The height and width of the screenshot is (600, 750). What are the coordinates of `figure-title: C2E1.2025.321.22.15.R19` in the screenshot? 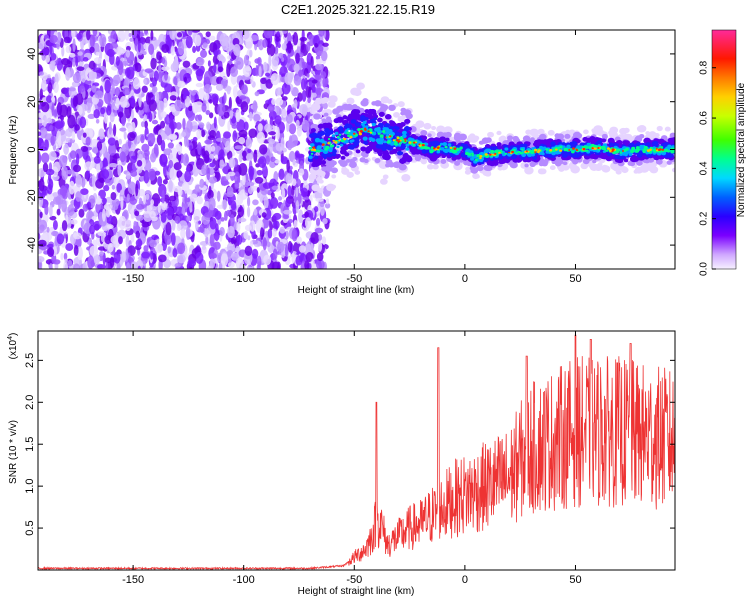 It's located at (358, 9).